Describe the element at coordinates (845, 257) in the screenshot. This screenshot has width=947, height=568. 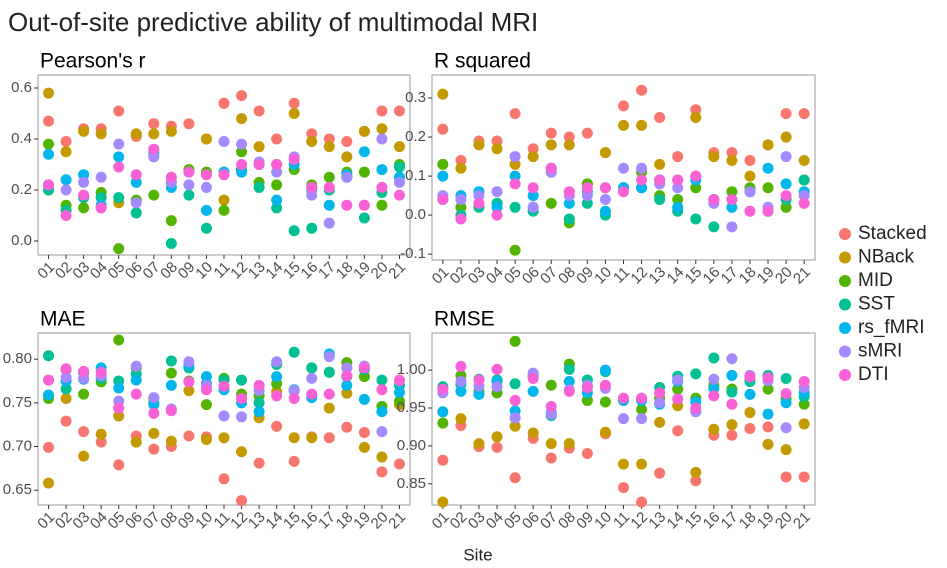
I see `legend-marker` at that location.